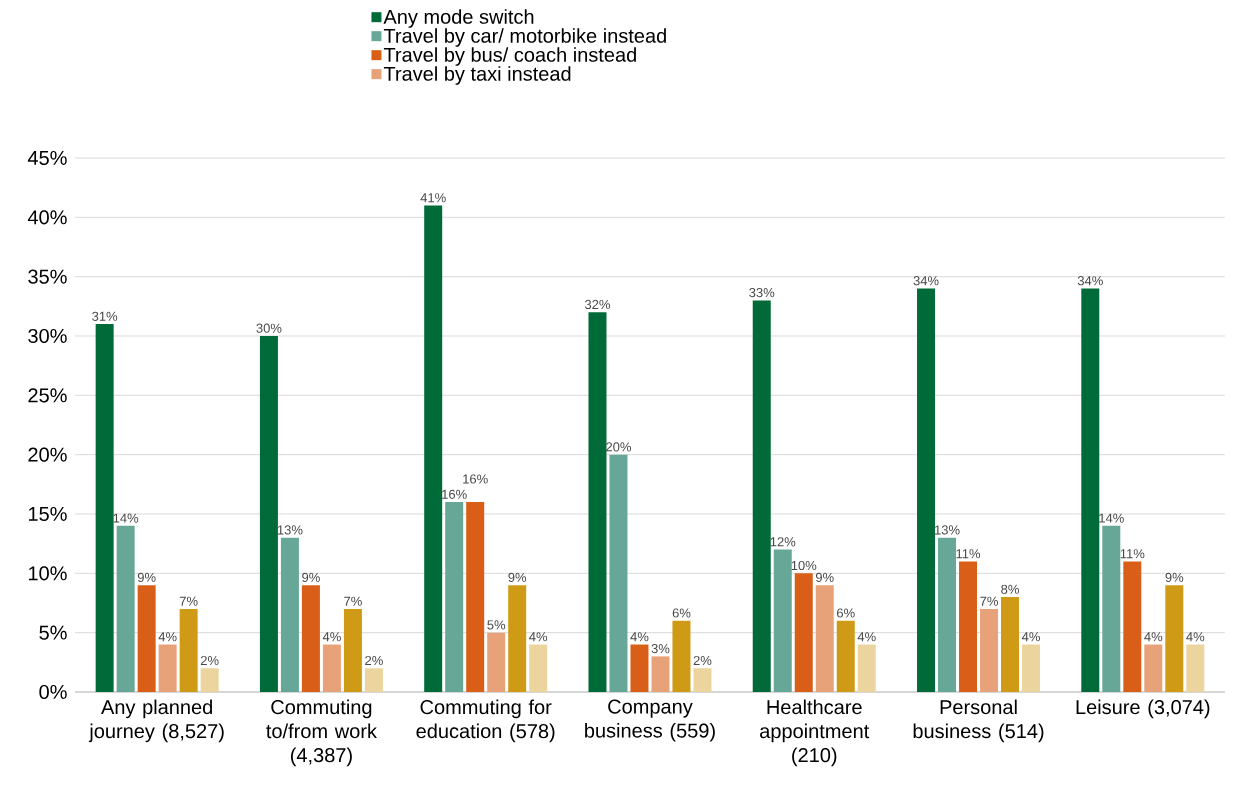  I want to click on y-tick-label: 35%, so click(47, 276).